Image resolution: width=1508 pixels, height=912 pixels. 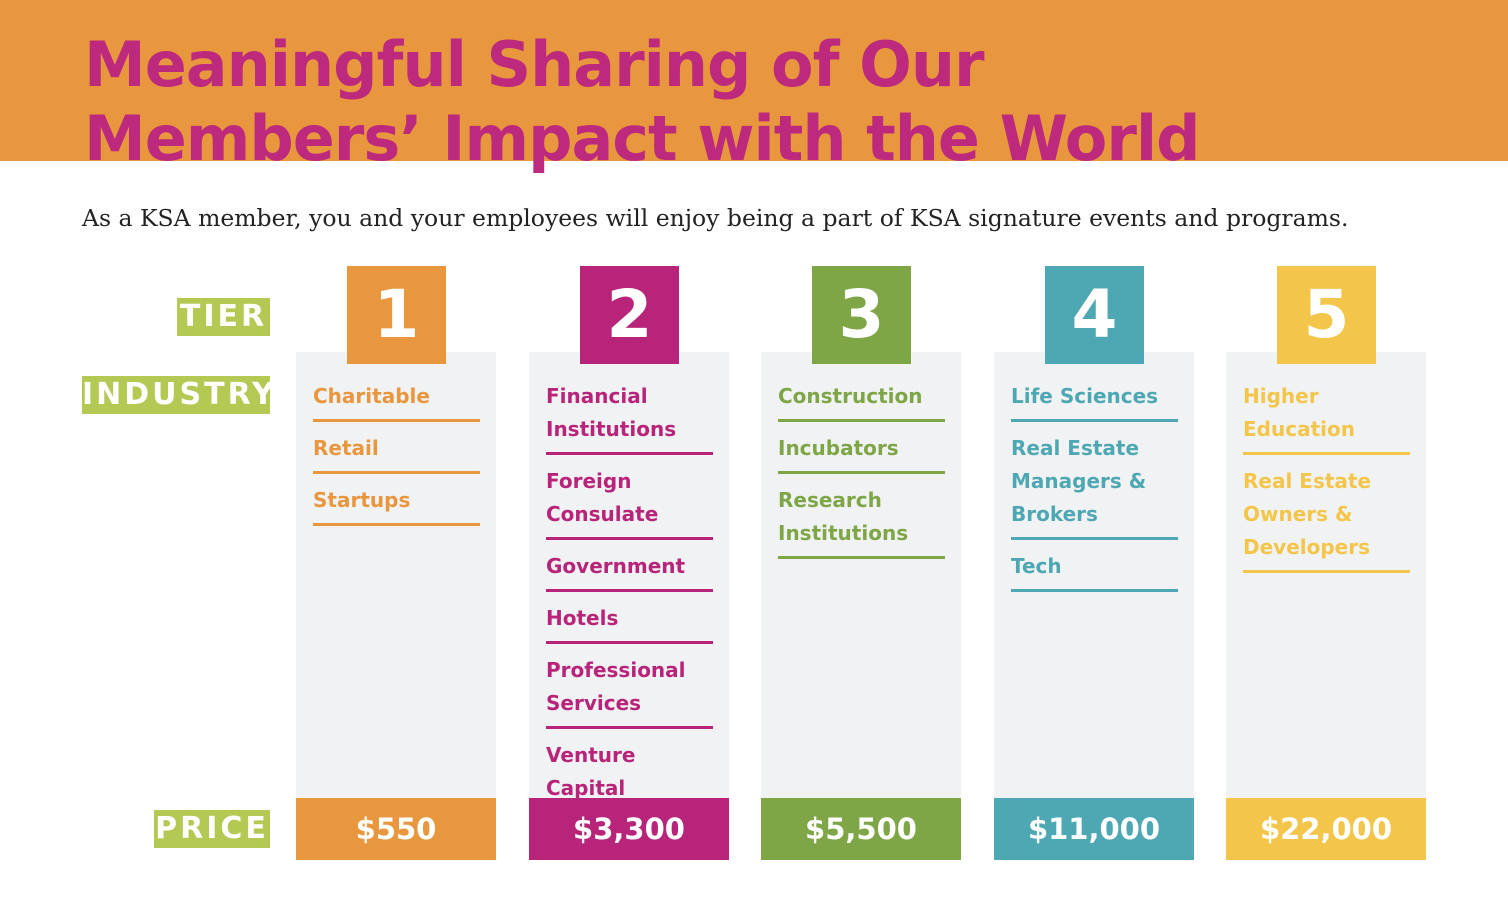 What do you see at coordinates (629, 691) in the screenshot?
I see `industry-item: Professional Services` at bounding box center [629, 691].